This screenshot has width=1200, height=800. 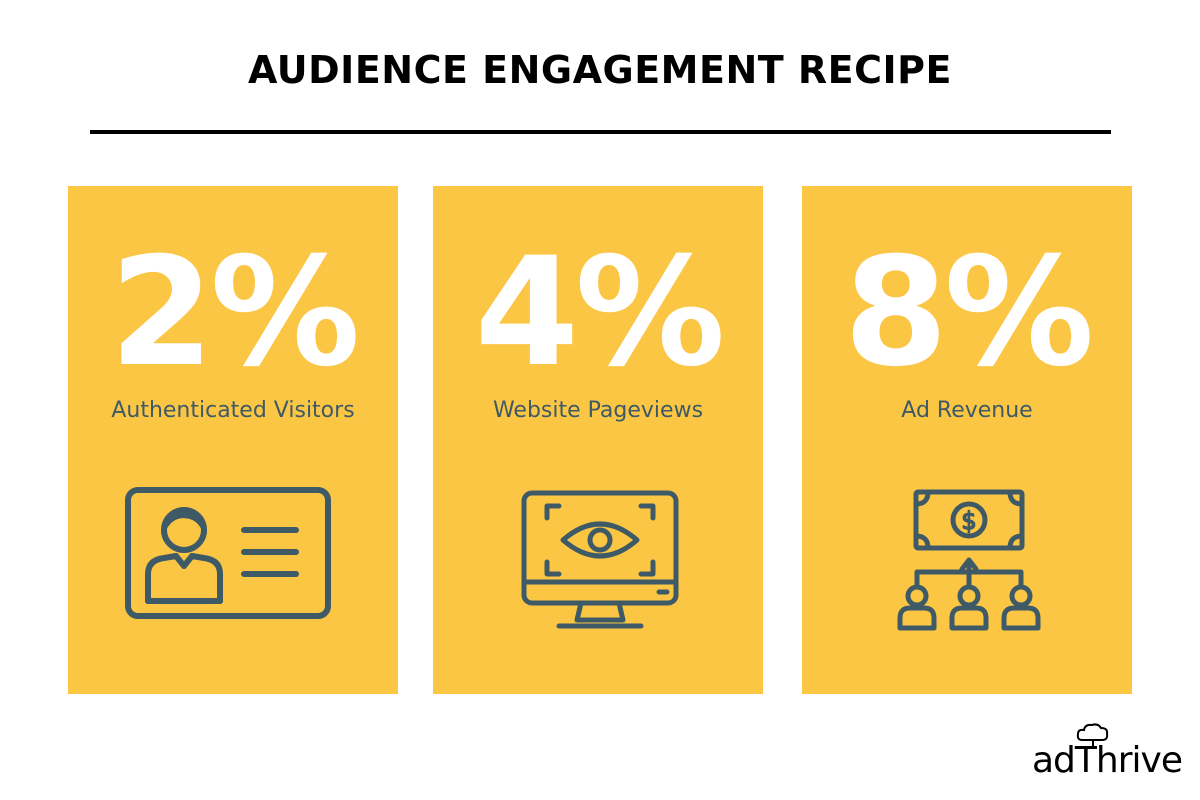 I want to click on monitor-eye-icon, so click(x=600, y=559).